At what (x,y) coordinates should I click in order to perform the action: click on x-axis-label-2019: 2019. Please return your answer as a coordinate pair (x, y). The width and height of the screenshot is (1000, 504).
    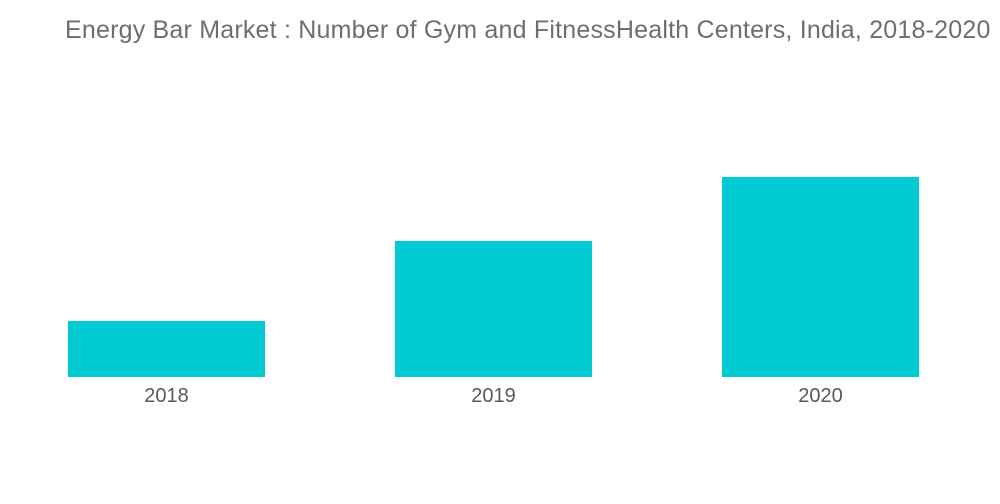
    Looking at the image, I should click on (493, 396).